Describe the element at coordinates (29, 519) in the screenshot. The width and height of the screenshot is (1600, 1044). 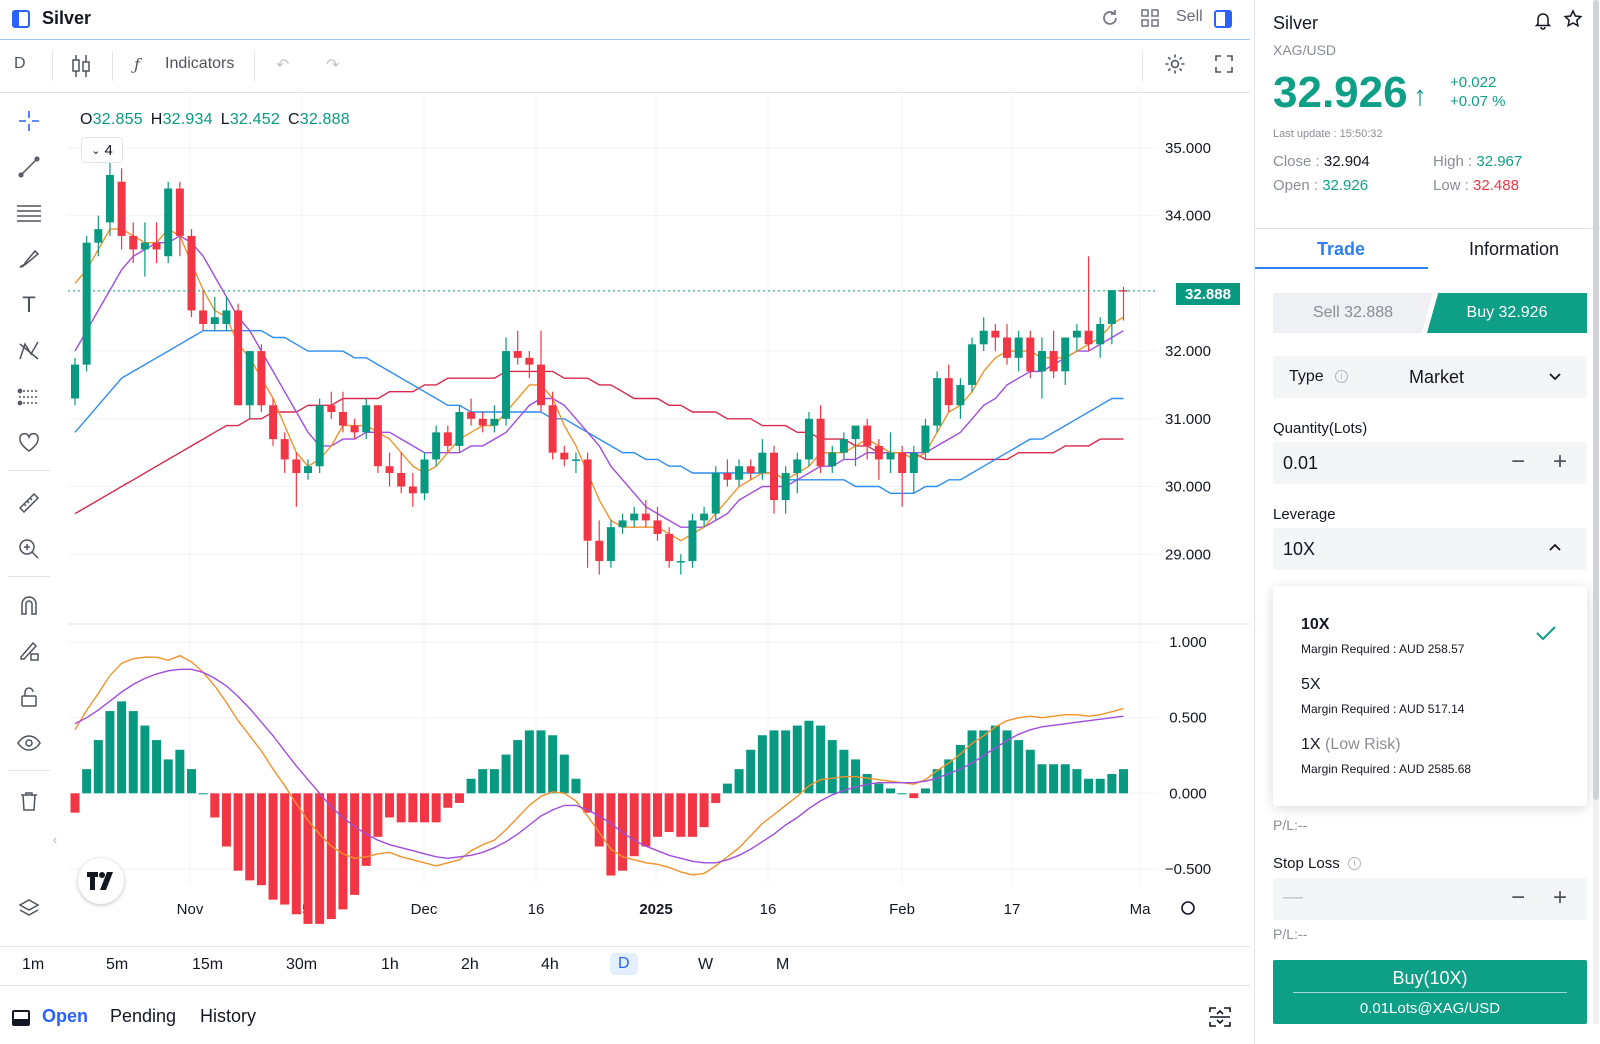
I see `drawing-tools: T` at that location.